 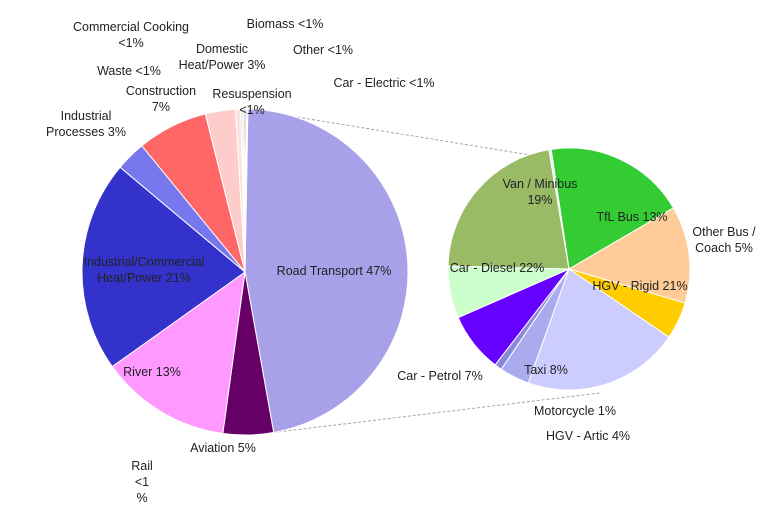 I want to click on label-domestic: Domestic Heat/Power 3%, so click(x=222, y=57).